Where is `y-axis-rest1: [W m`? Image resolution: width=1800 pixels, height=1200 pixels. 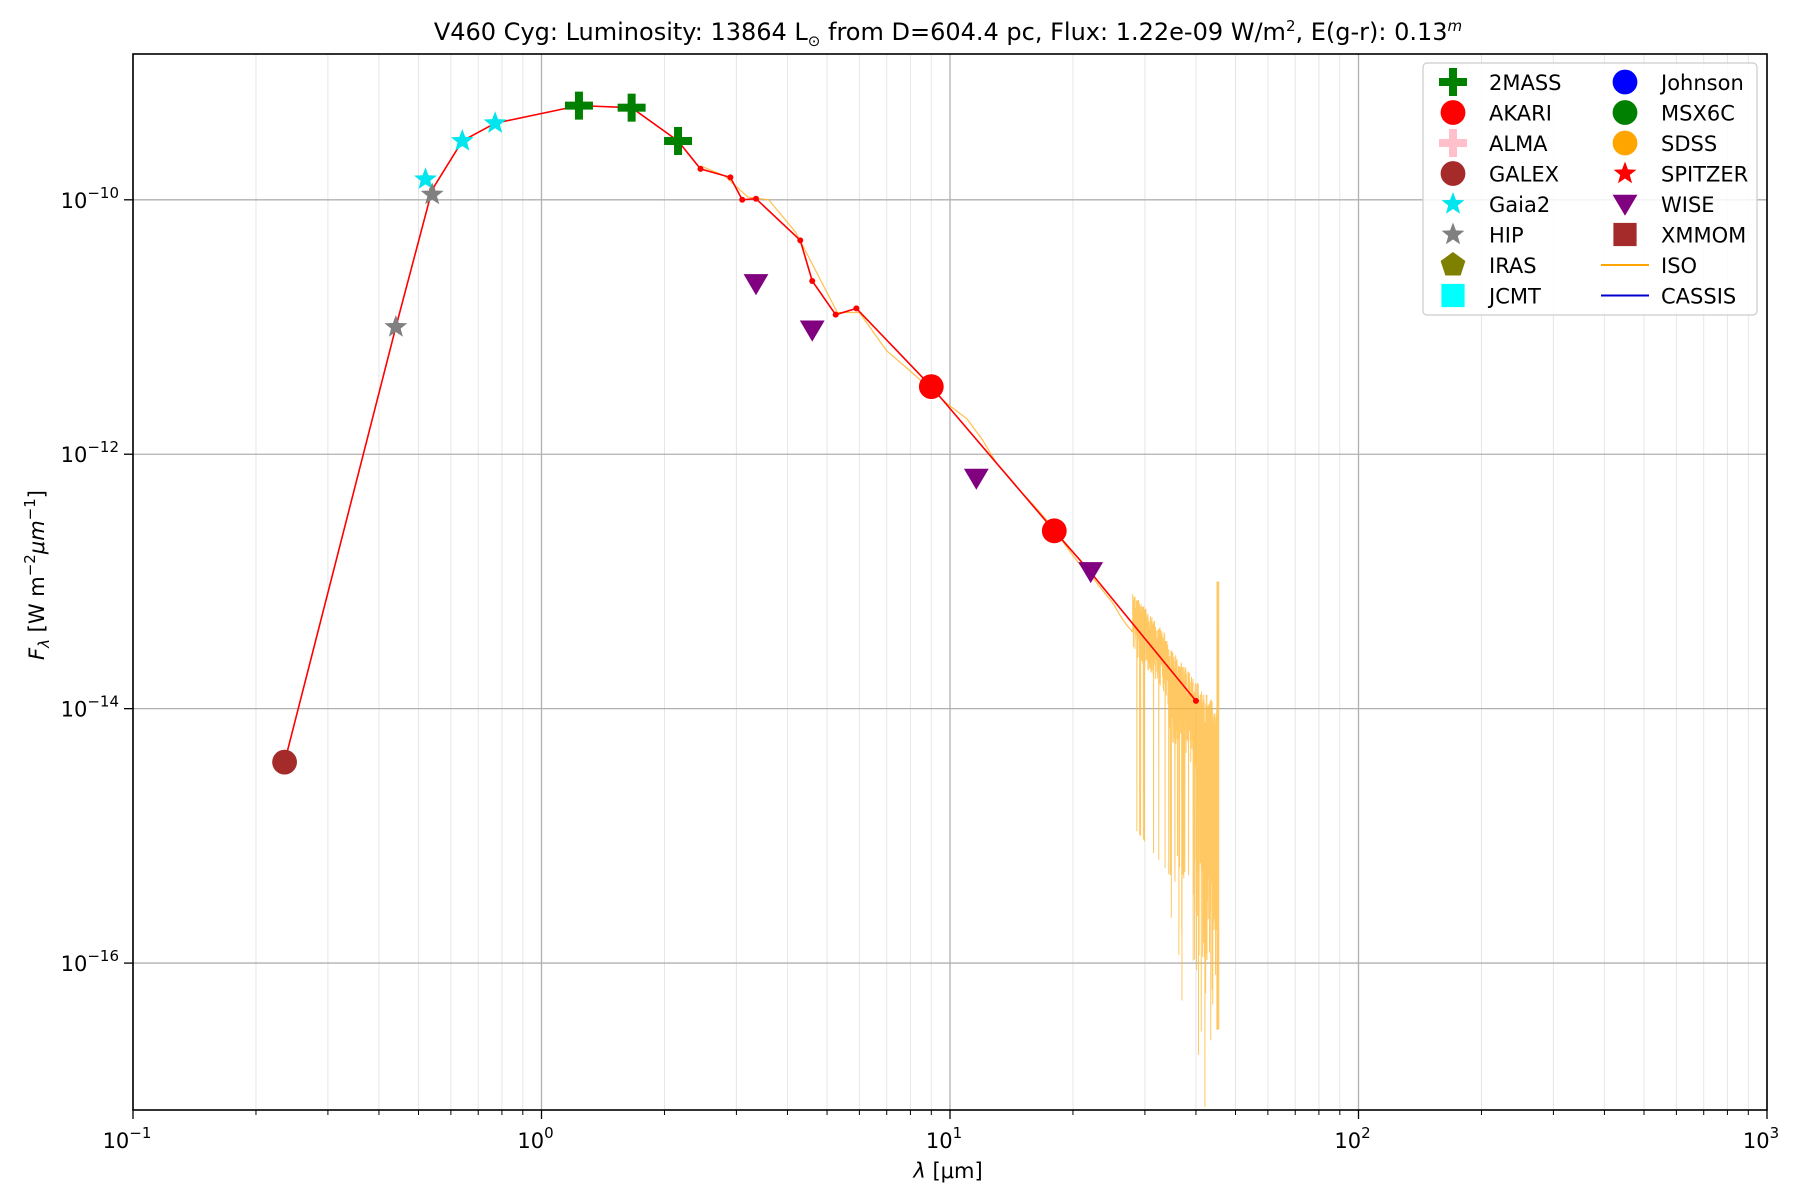
y-axis-rest1: [W m is located at coordinates (37, 607).